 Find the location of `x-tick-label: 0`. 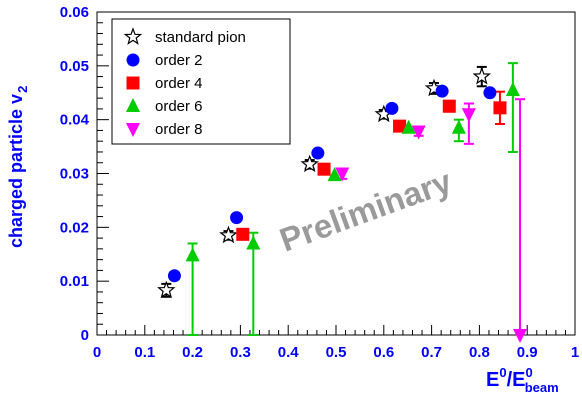

x-tick-label: 0 is located at coordinates (97, 352).